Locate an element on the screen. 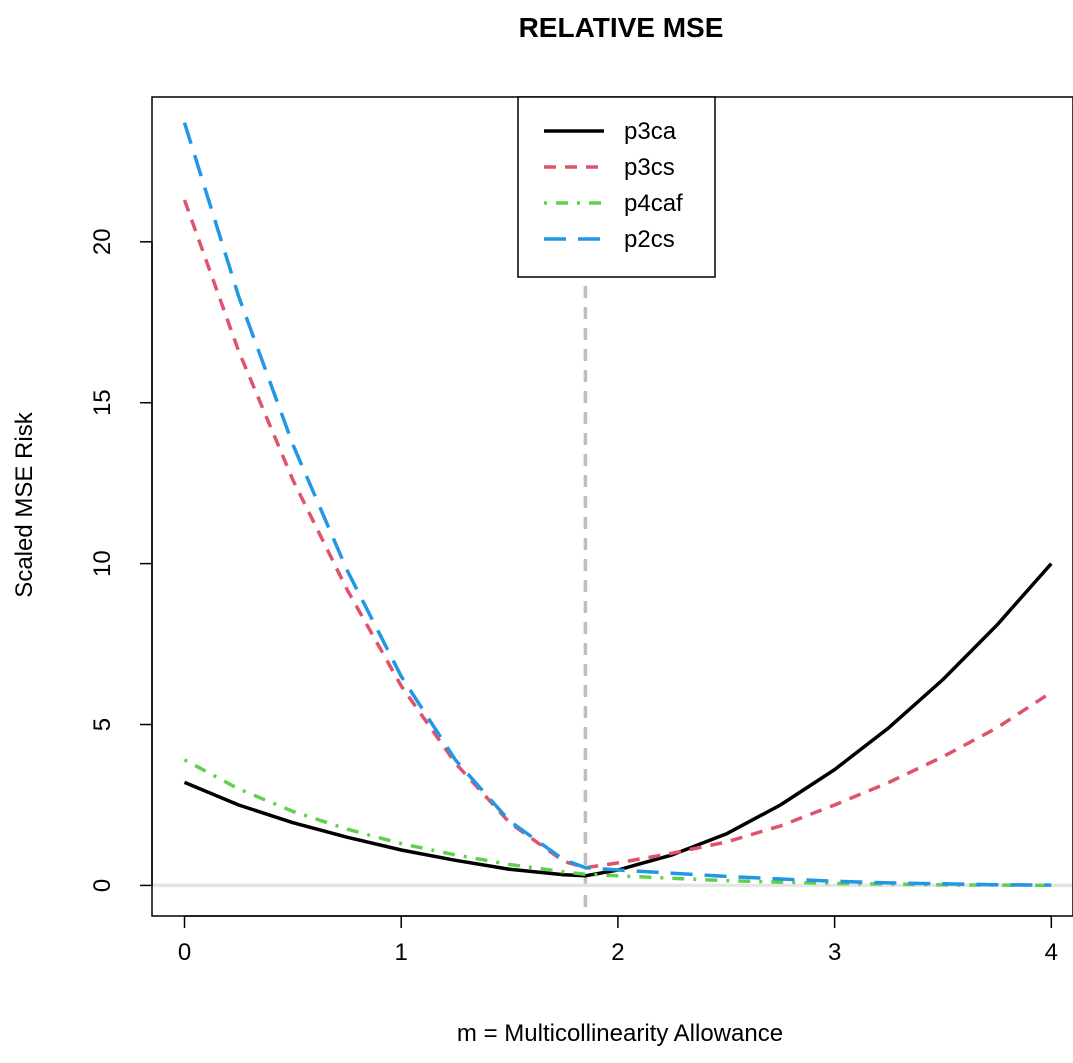 This screenshot has width=1073, height=1063. legend-label-p4caf: p4caf is located at coordinates (653, 203).